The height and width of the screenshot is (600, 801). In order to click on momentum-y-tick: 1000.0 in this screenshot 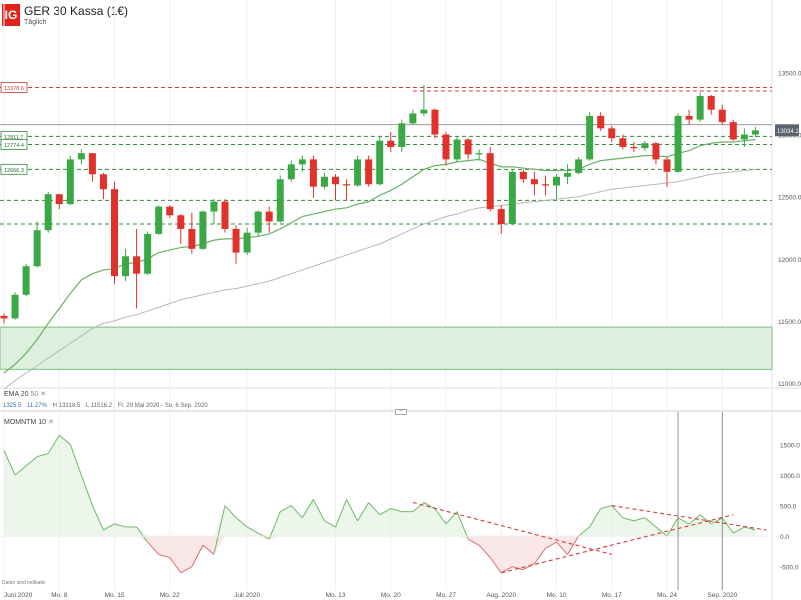, I will do `click(790, 476)`.